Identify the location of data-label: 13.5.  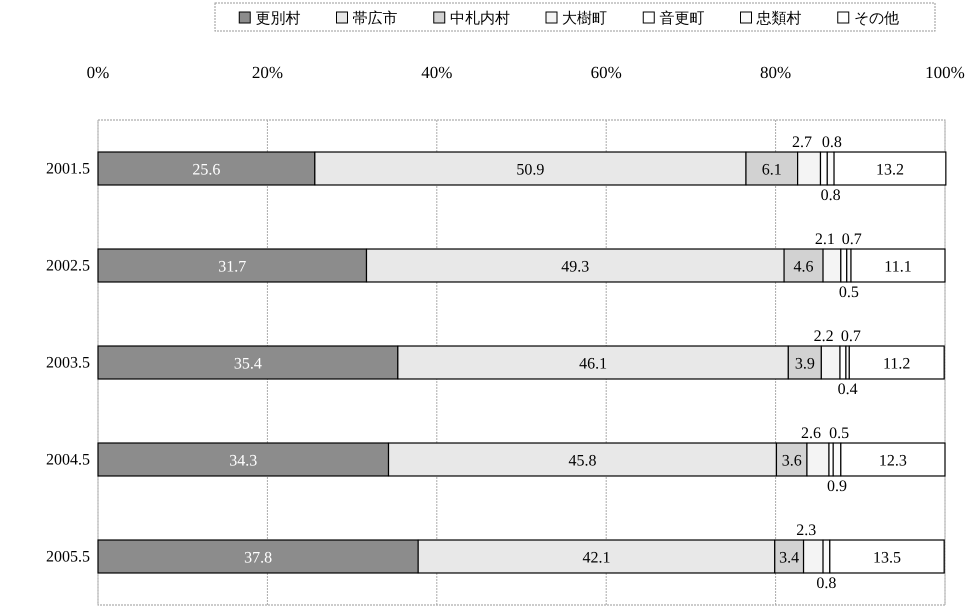
(886, 558).